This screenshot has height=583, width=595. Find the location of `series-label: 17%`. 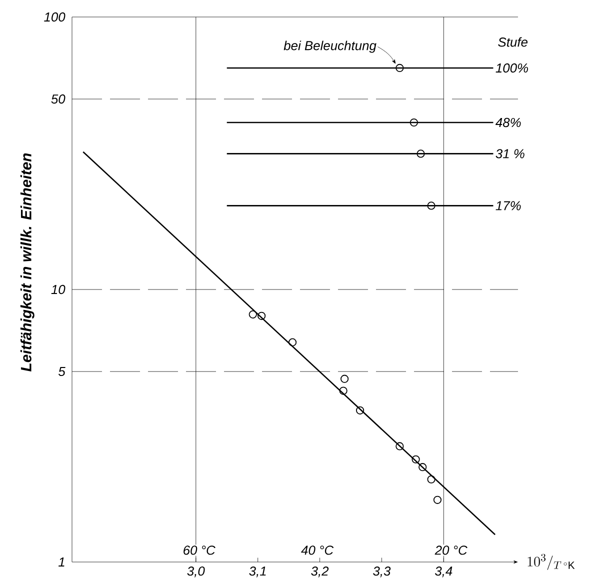

series-label: 17% is located at coordinates (508, 205).